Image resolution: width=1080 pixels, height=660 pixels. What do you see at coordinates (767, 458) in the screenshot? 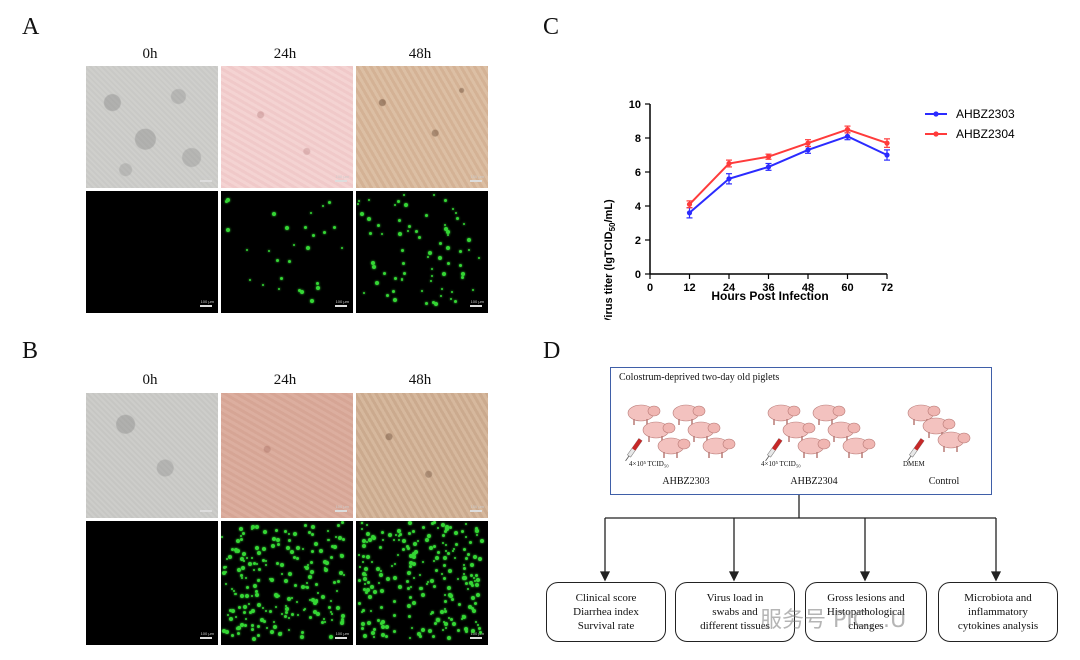
I see `syringe-needle` at bounding box center [767, 458].